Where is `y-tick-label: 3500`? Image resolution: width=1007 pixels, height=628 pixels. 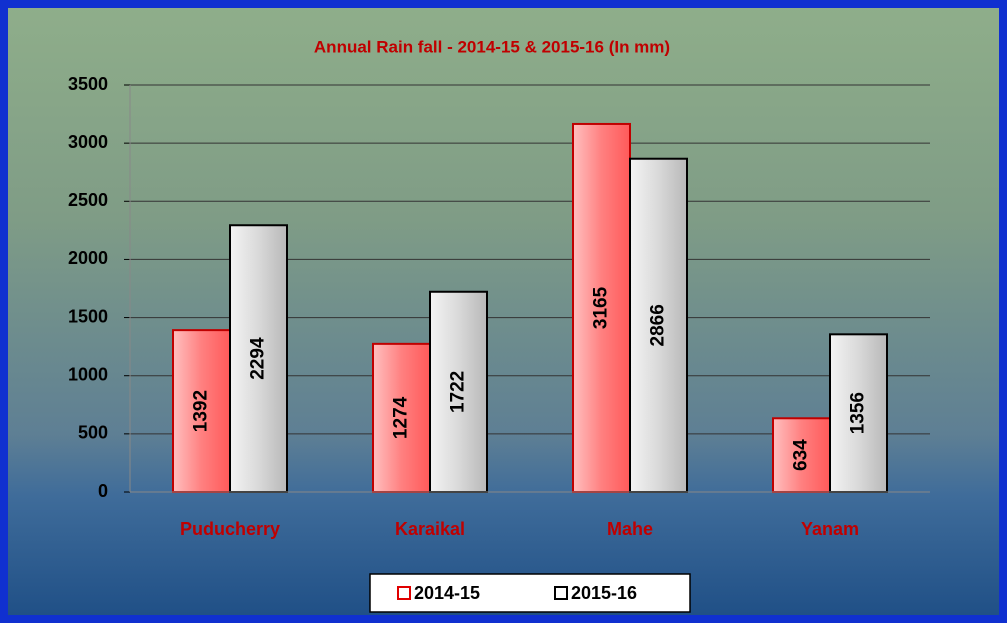
y-tick-label: 3500 is located at coordinates (88, 84).